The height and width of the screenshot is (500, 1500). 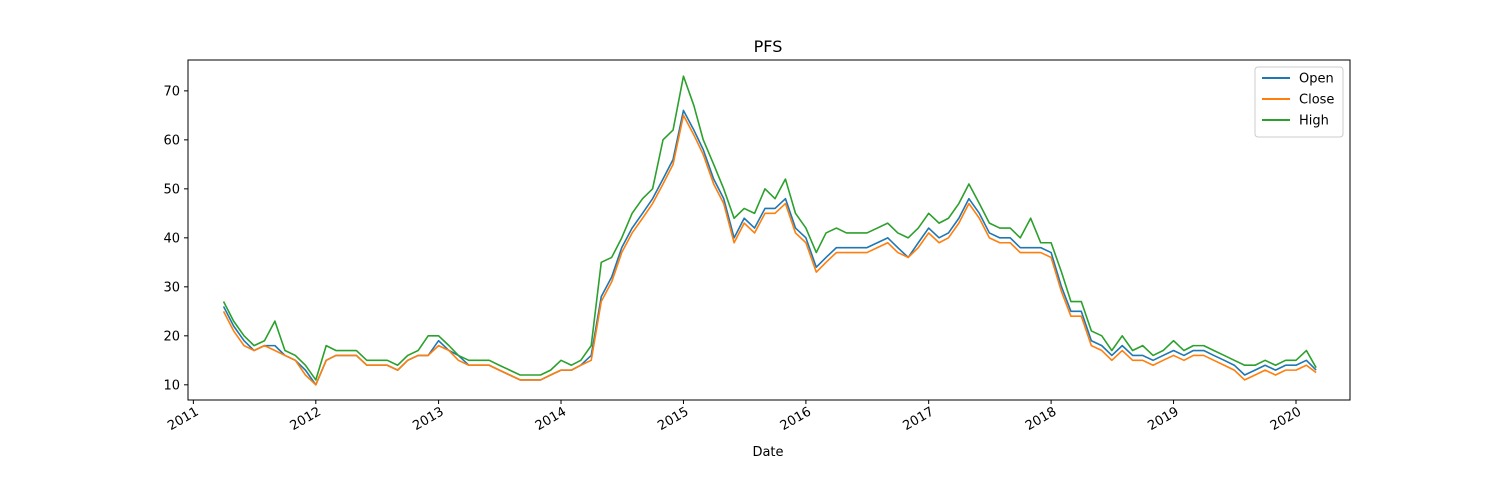 I want to click on y-axis-ticks: 10 20 30 40 50 60 70, so click(x=175, y=238).